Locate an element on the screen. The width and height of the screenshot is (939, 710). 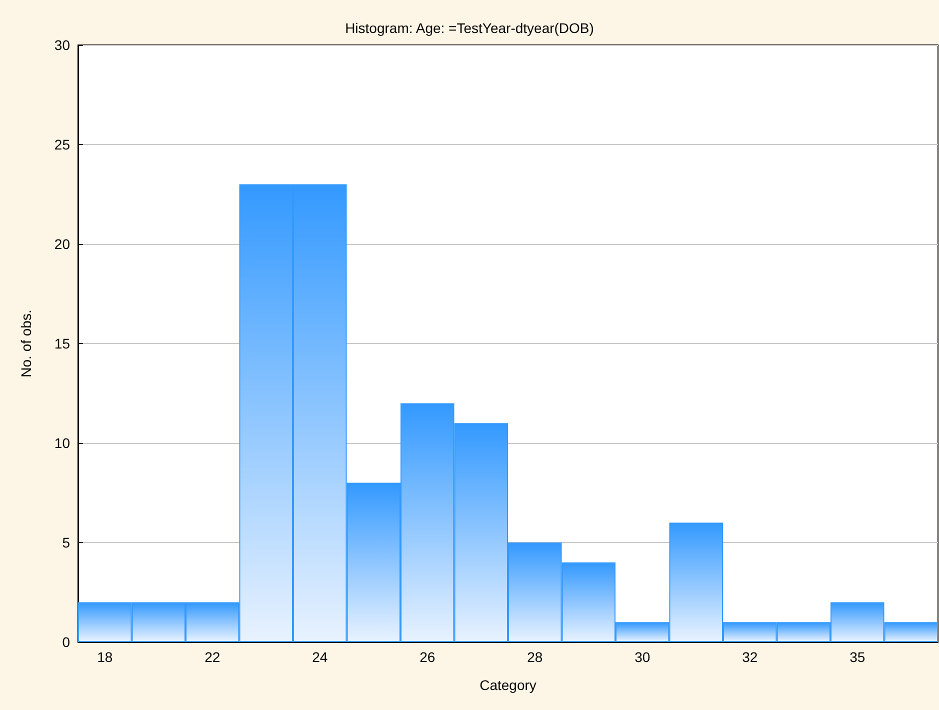
y-axis-title: No. of obs. is located at coordinates (26, 344).